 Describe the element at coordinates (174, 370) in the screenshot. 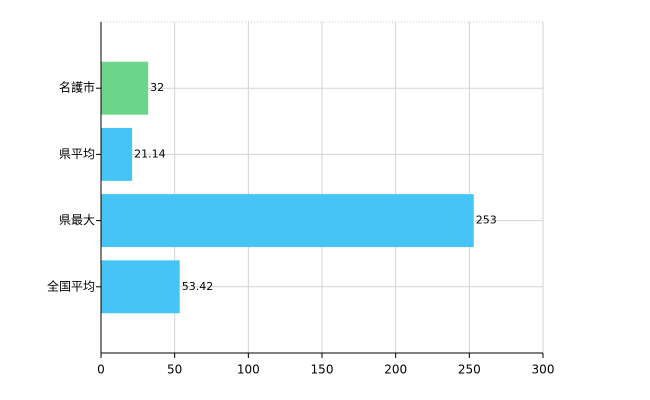

I see `x-tick-label: 50` at that location.